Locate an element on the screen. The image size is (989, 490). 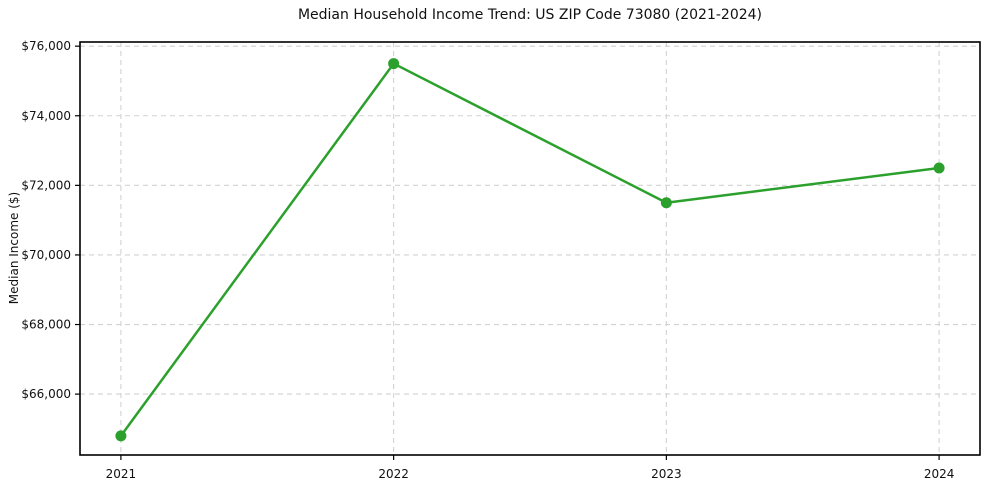
y-tick-label: $70,000 is located at coordinates (46, 255).